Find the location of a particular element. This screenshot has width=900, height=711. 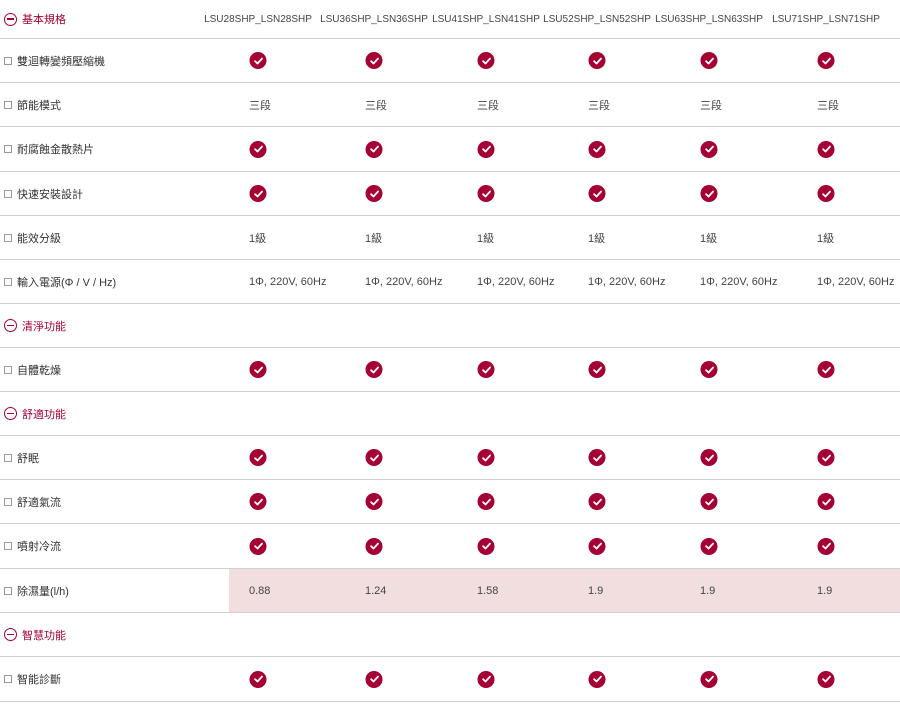

model-column-header: LSU63SHP_LSN63SHP is located at coordinates (709, 19).